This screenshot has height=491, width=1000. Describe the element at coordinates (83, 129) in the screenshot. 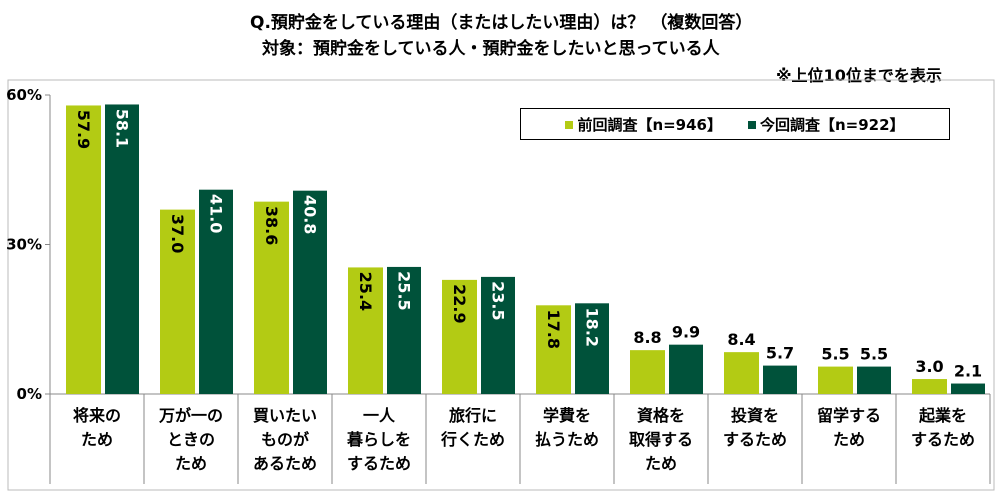

I see `data-label: 57.9` at that location.